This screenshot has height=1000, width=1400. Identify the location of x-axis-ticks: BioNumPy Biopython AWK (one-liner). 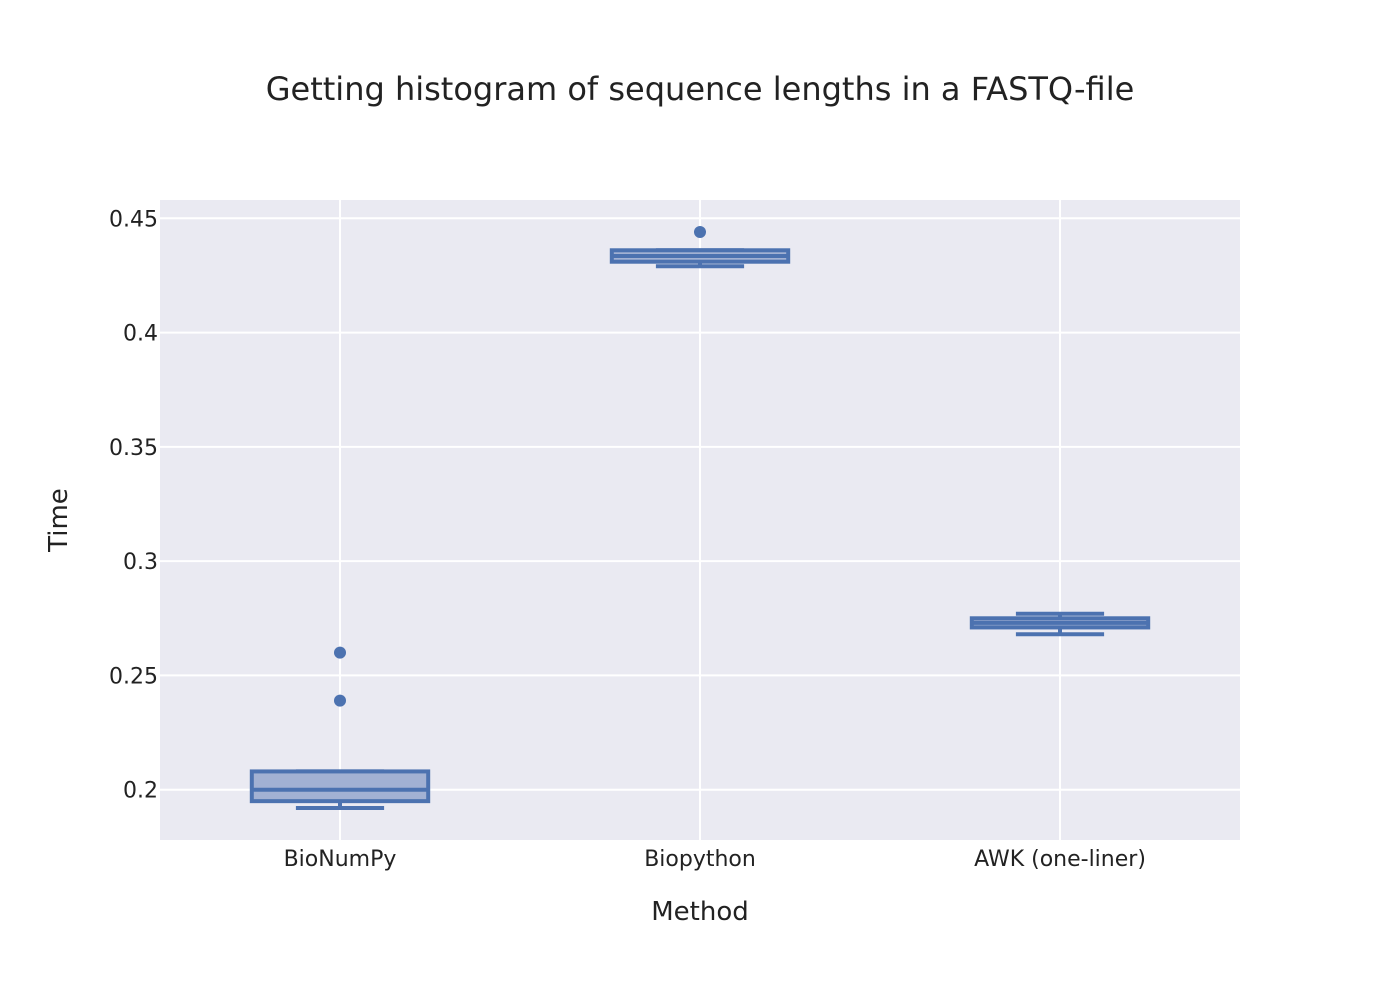
(715, 859).